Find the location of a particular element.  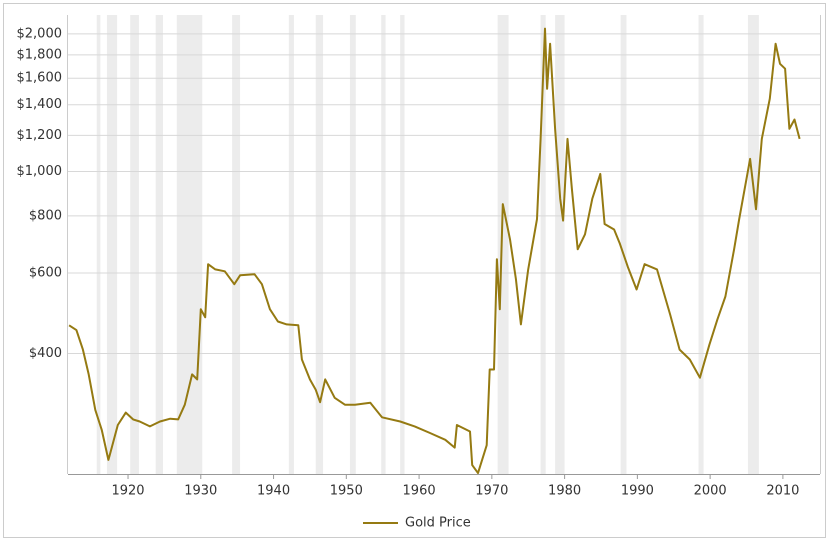

x-tick-label: 1970 is located at coordinates (491, 491).